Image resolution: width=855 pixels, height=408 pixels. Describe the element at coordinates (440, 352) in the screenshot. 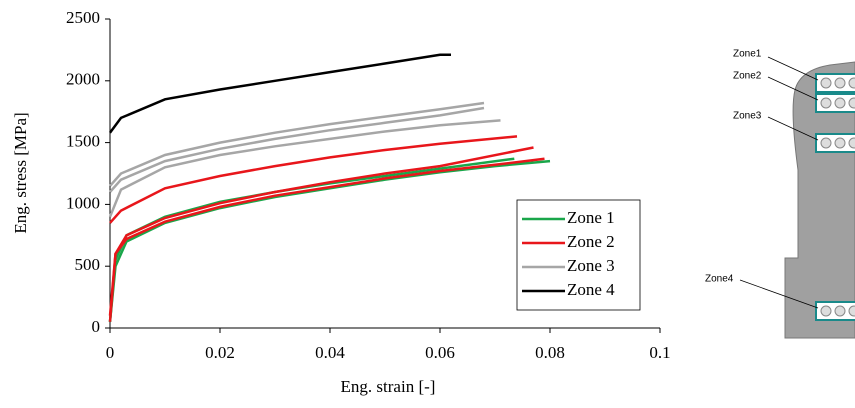

I see `x-tick-label: 0.06` at that location.